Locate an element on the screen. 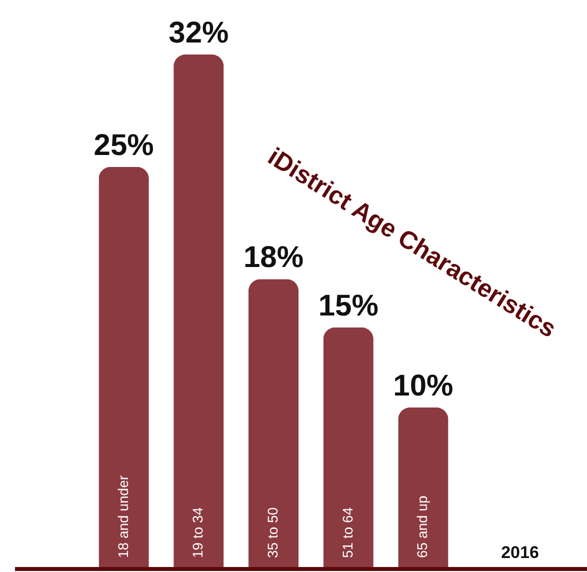 The image size is (587, 572). x-tick-label: 35 to 50 is located at coordinates (272, 532).